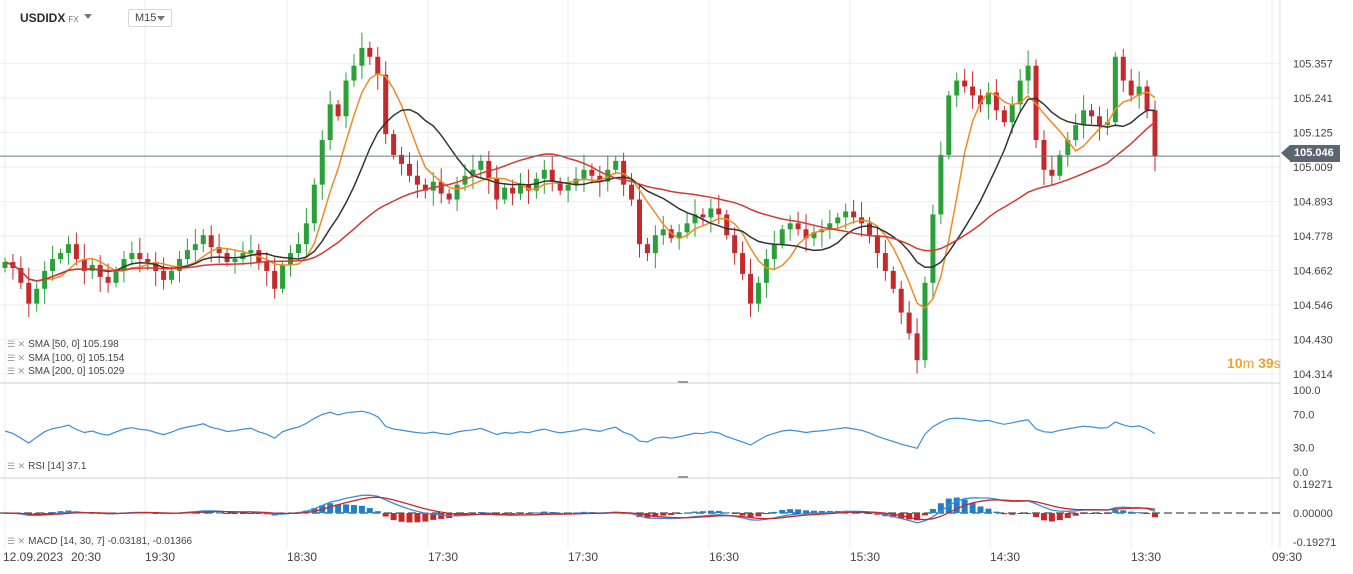 The height and width of the screenshot is (574, 1353). Describe the element at coordinates (88, 16) in the screenshot. I see `symbol-dropdown-icon` at that location.